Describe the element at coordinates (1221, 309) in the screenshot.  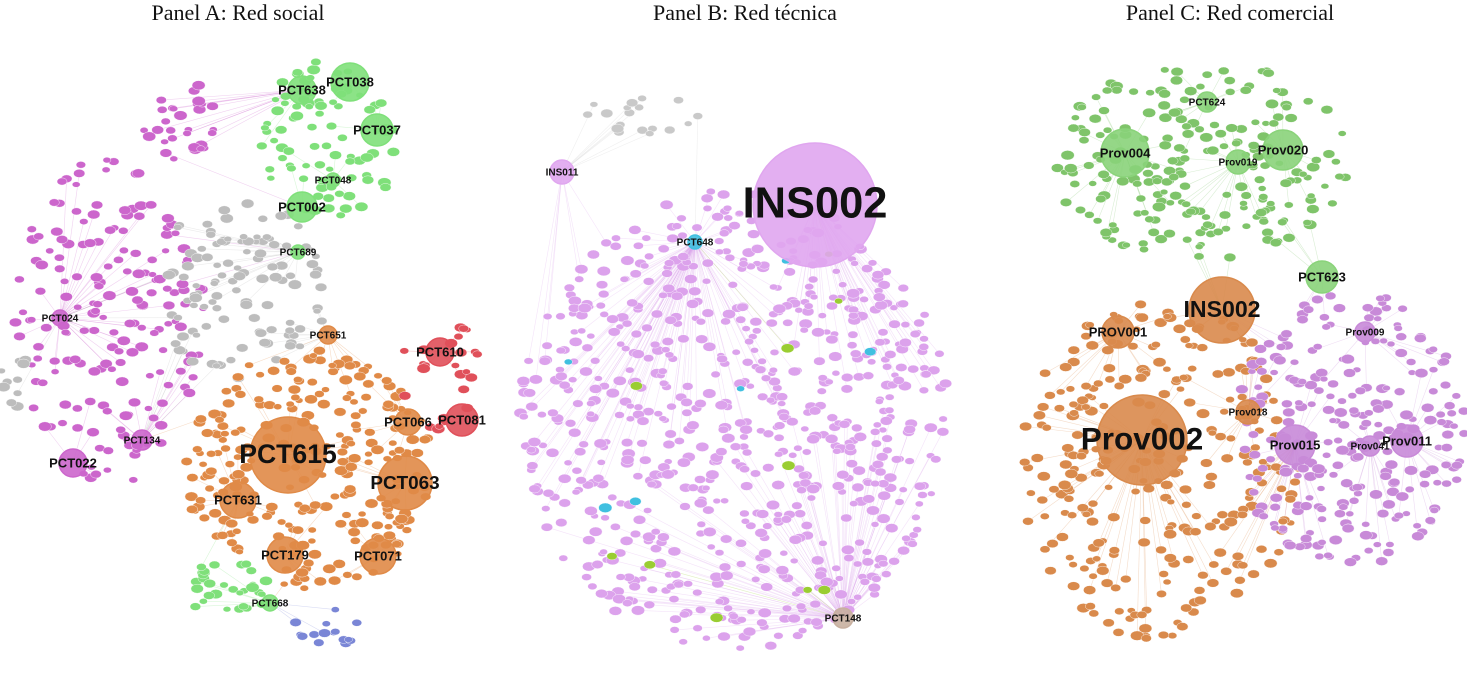
I see `node-label: INS002` at that location.